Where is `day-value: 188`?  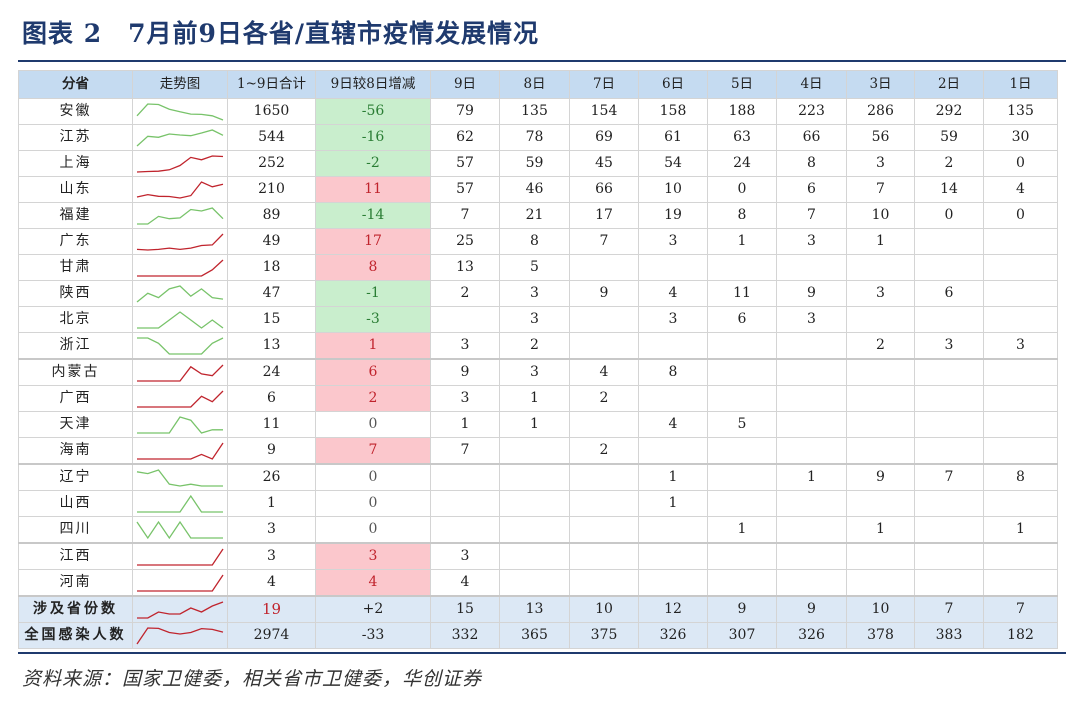
day-value: 188 is located at coordinates (742, 111).